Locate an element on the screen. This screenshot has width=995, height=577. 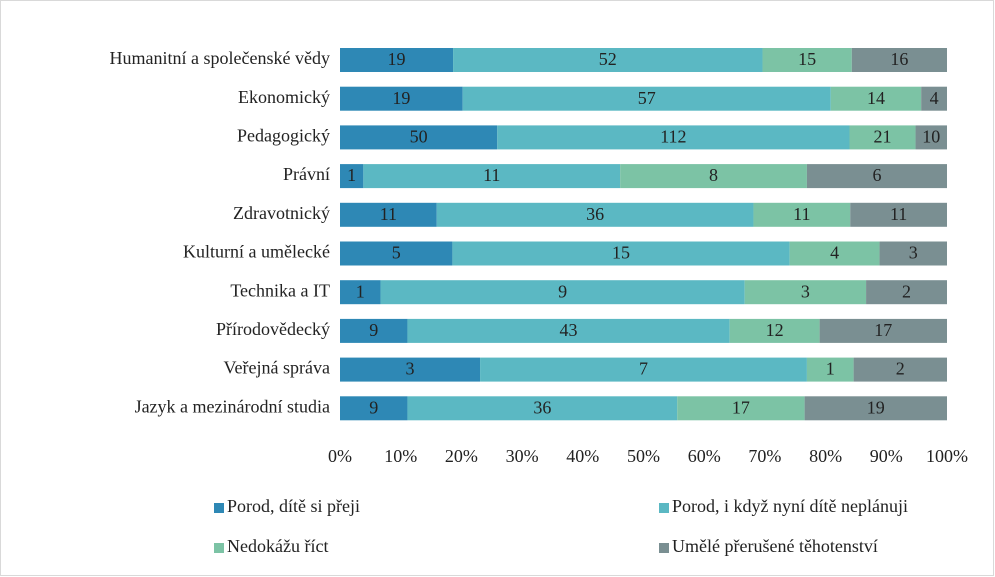
data-label: 21 is located at coordinates (883, 137).